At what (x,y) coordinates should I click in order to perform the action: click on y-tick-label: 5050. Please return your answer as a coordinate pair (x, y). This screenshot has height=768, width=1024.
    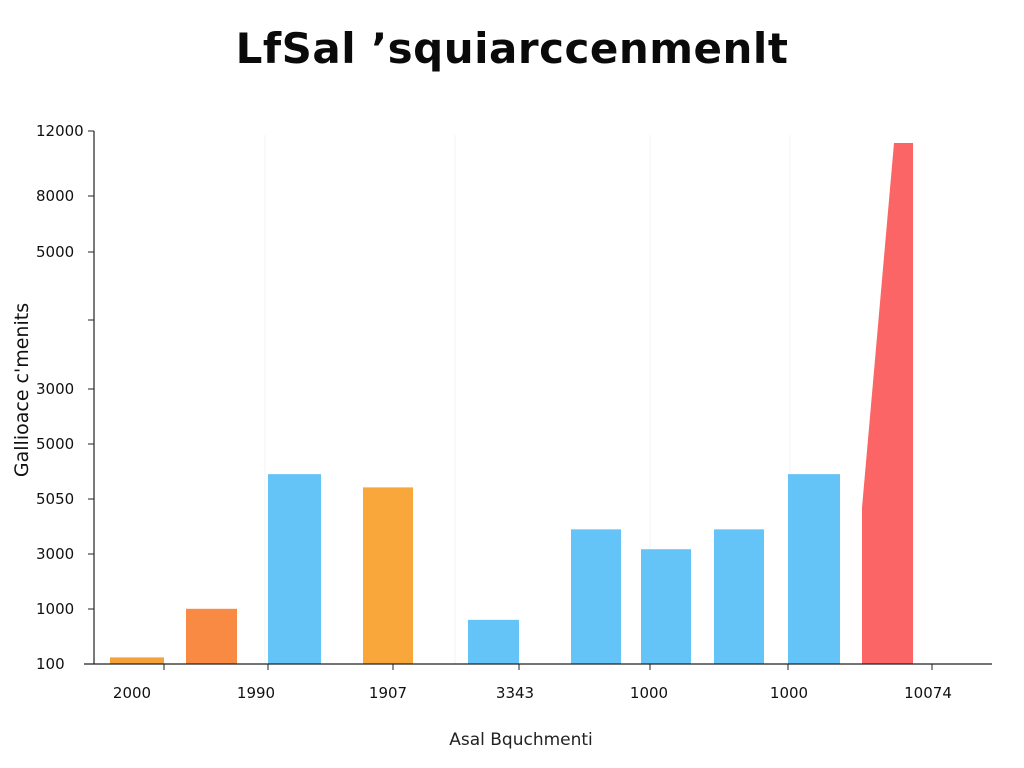
    Looking at the image, I should click on (55, 499).